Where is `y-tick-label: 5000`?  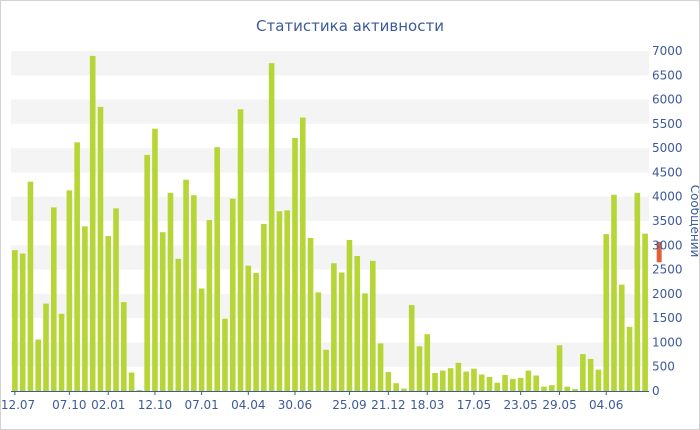 y-tick-label: 5000 is located at coordinates (667, 148).